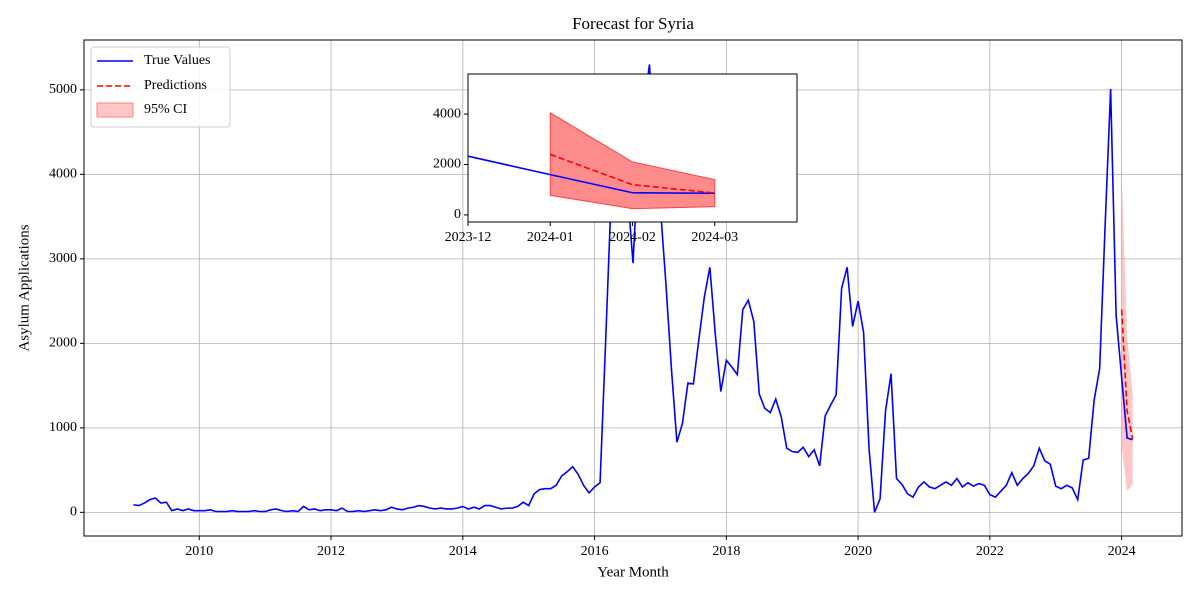 This screenshot has width=1200, height=600. What do you see at coordinates (858, 551) in the screenshot?
I see `x-tick-label: 2020` at bounding box center [858, 551].